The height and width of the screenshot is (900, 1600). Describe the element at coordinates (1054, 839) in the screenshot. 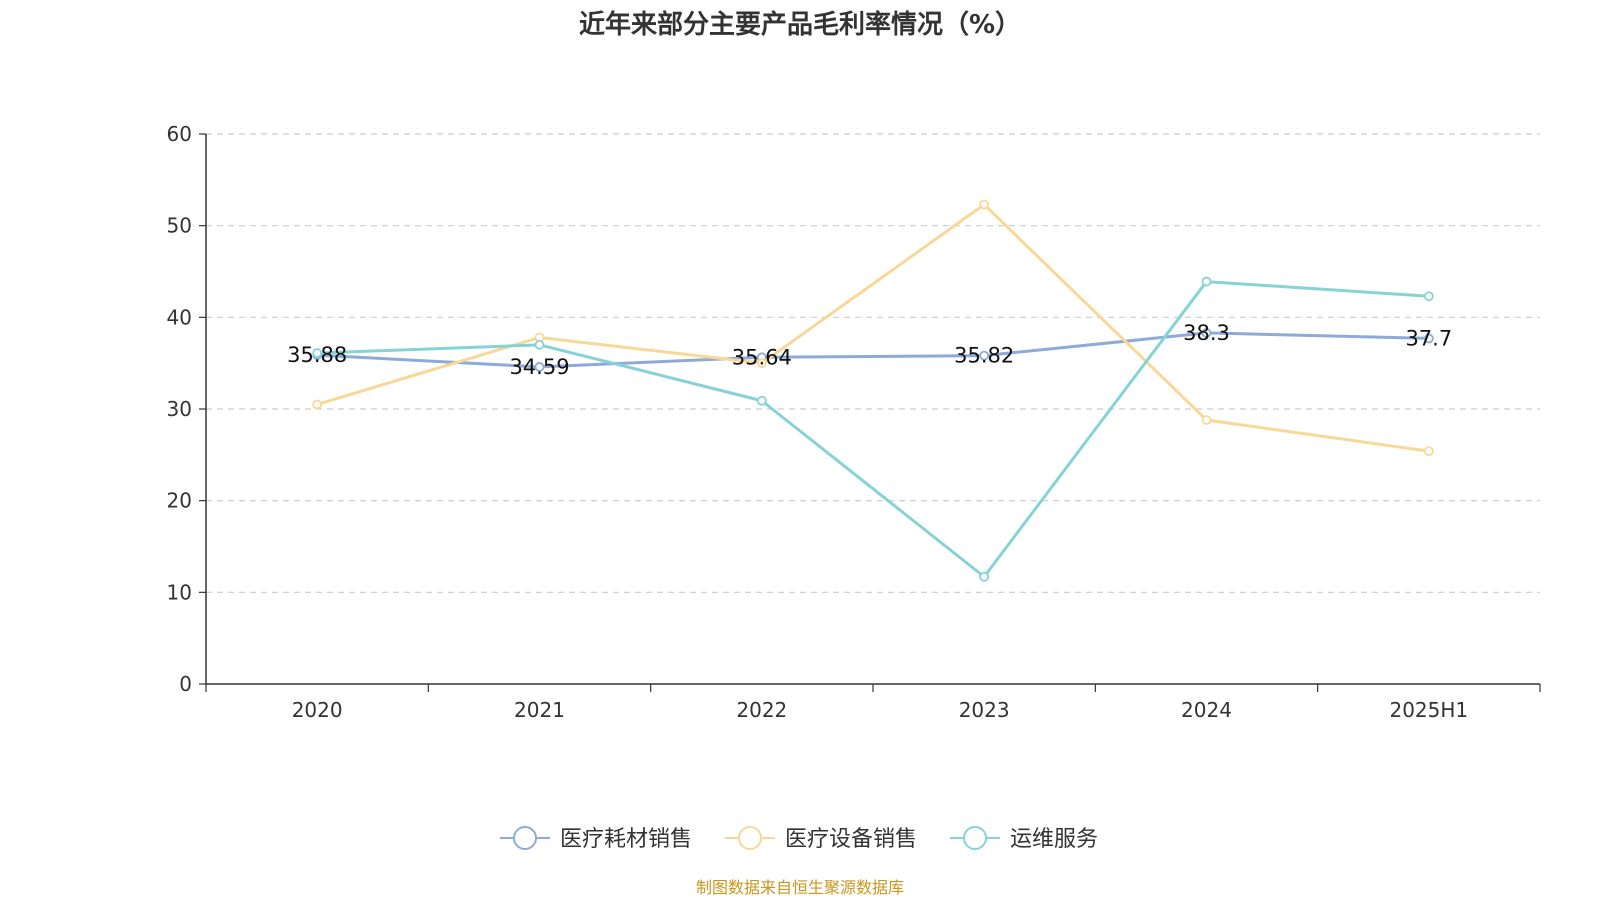

I see `legend-label: 运维服务` at that location.